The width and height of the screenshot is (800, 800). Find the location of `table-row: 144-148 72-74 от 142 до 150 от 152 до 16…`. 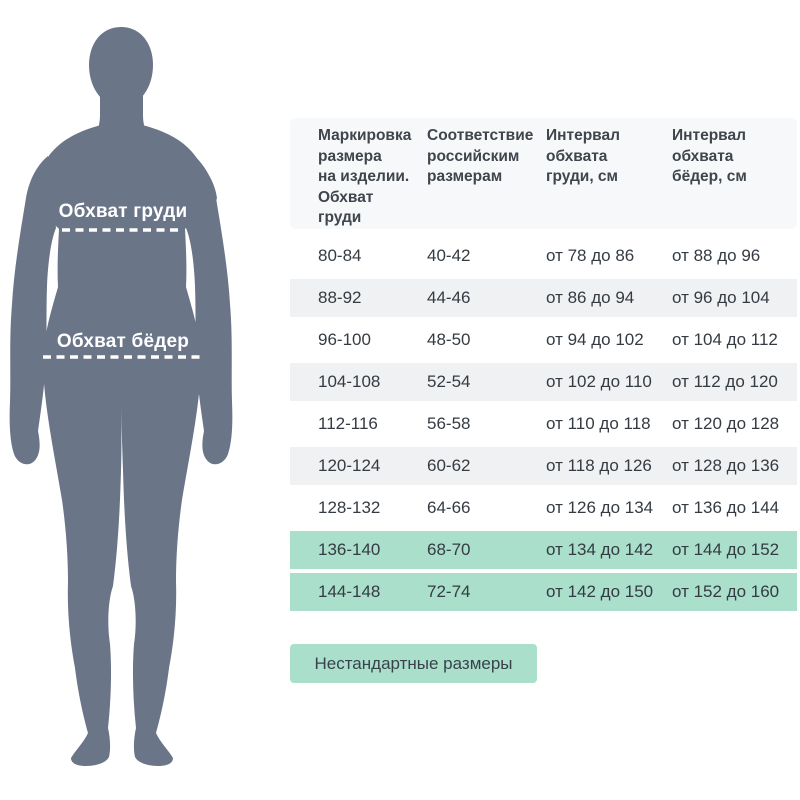

table-row: 144-148 72-74 от 142 до 150 от 152 до 16… is located at coordinates (543, 592).